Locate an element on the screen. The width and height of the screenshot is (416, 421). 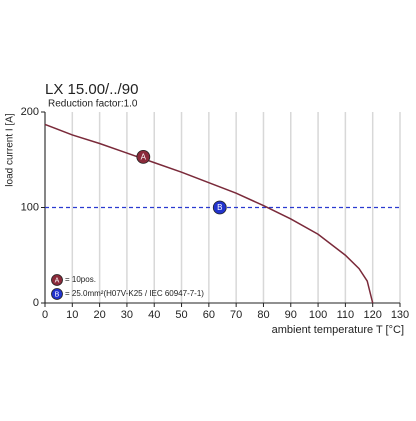
legend-marker-label: B is located at coordinates (57, 294).